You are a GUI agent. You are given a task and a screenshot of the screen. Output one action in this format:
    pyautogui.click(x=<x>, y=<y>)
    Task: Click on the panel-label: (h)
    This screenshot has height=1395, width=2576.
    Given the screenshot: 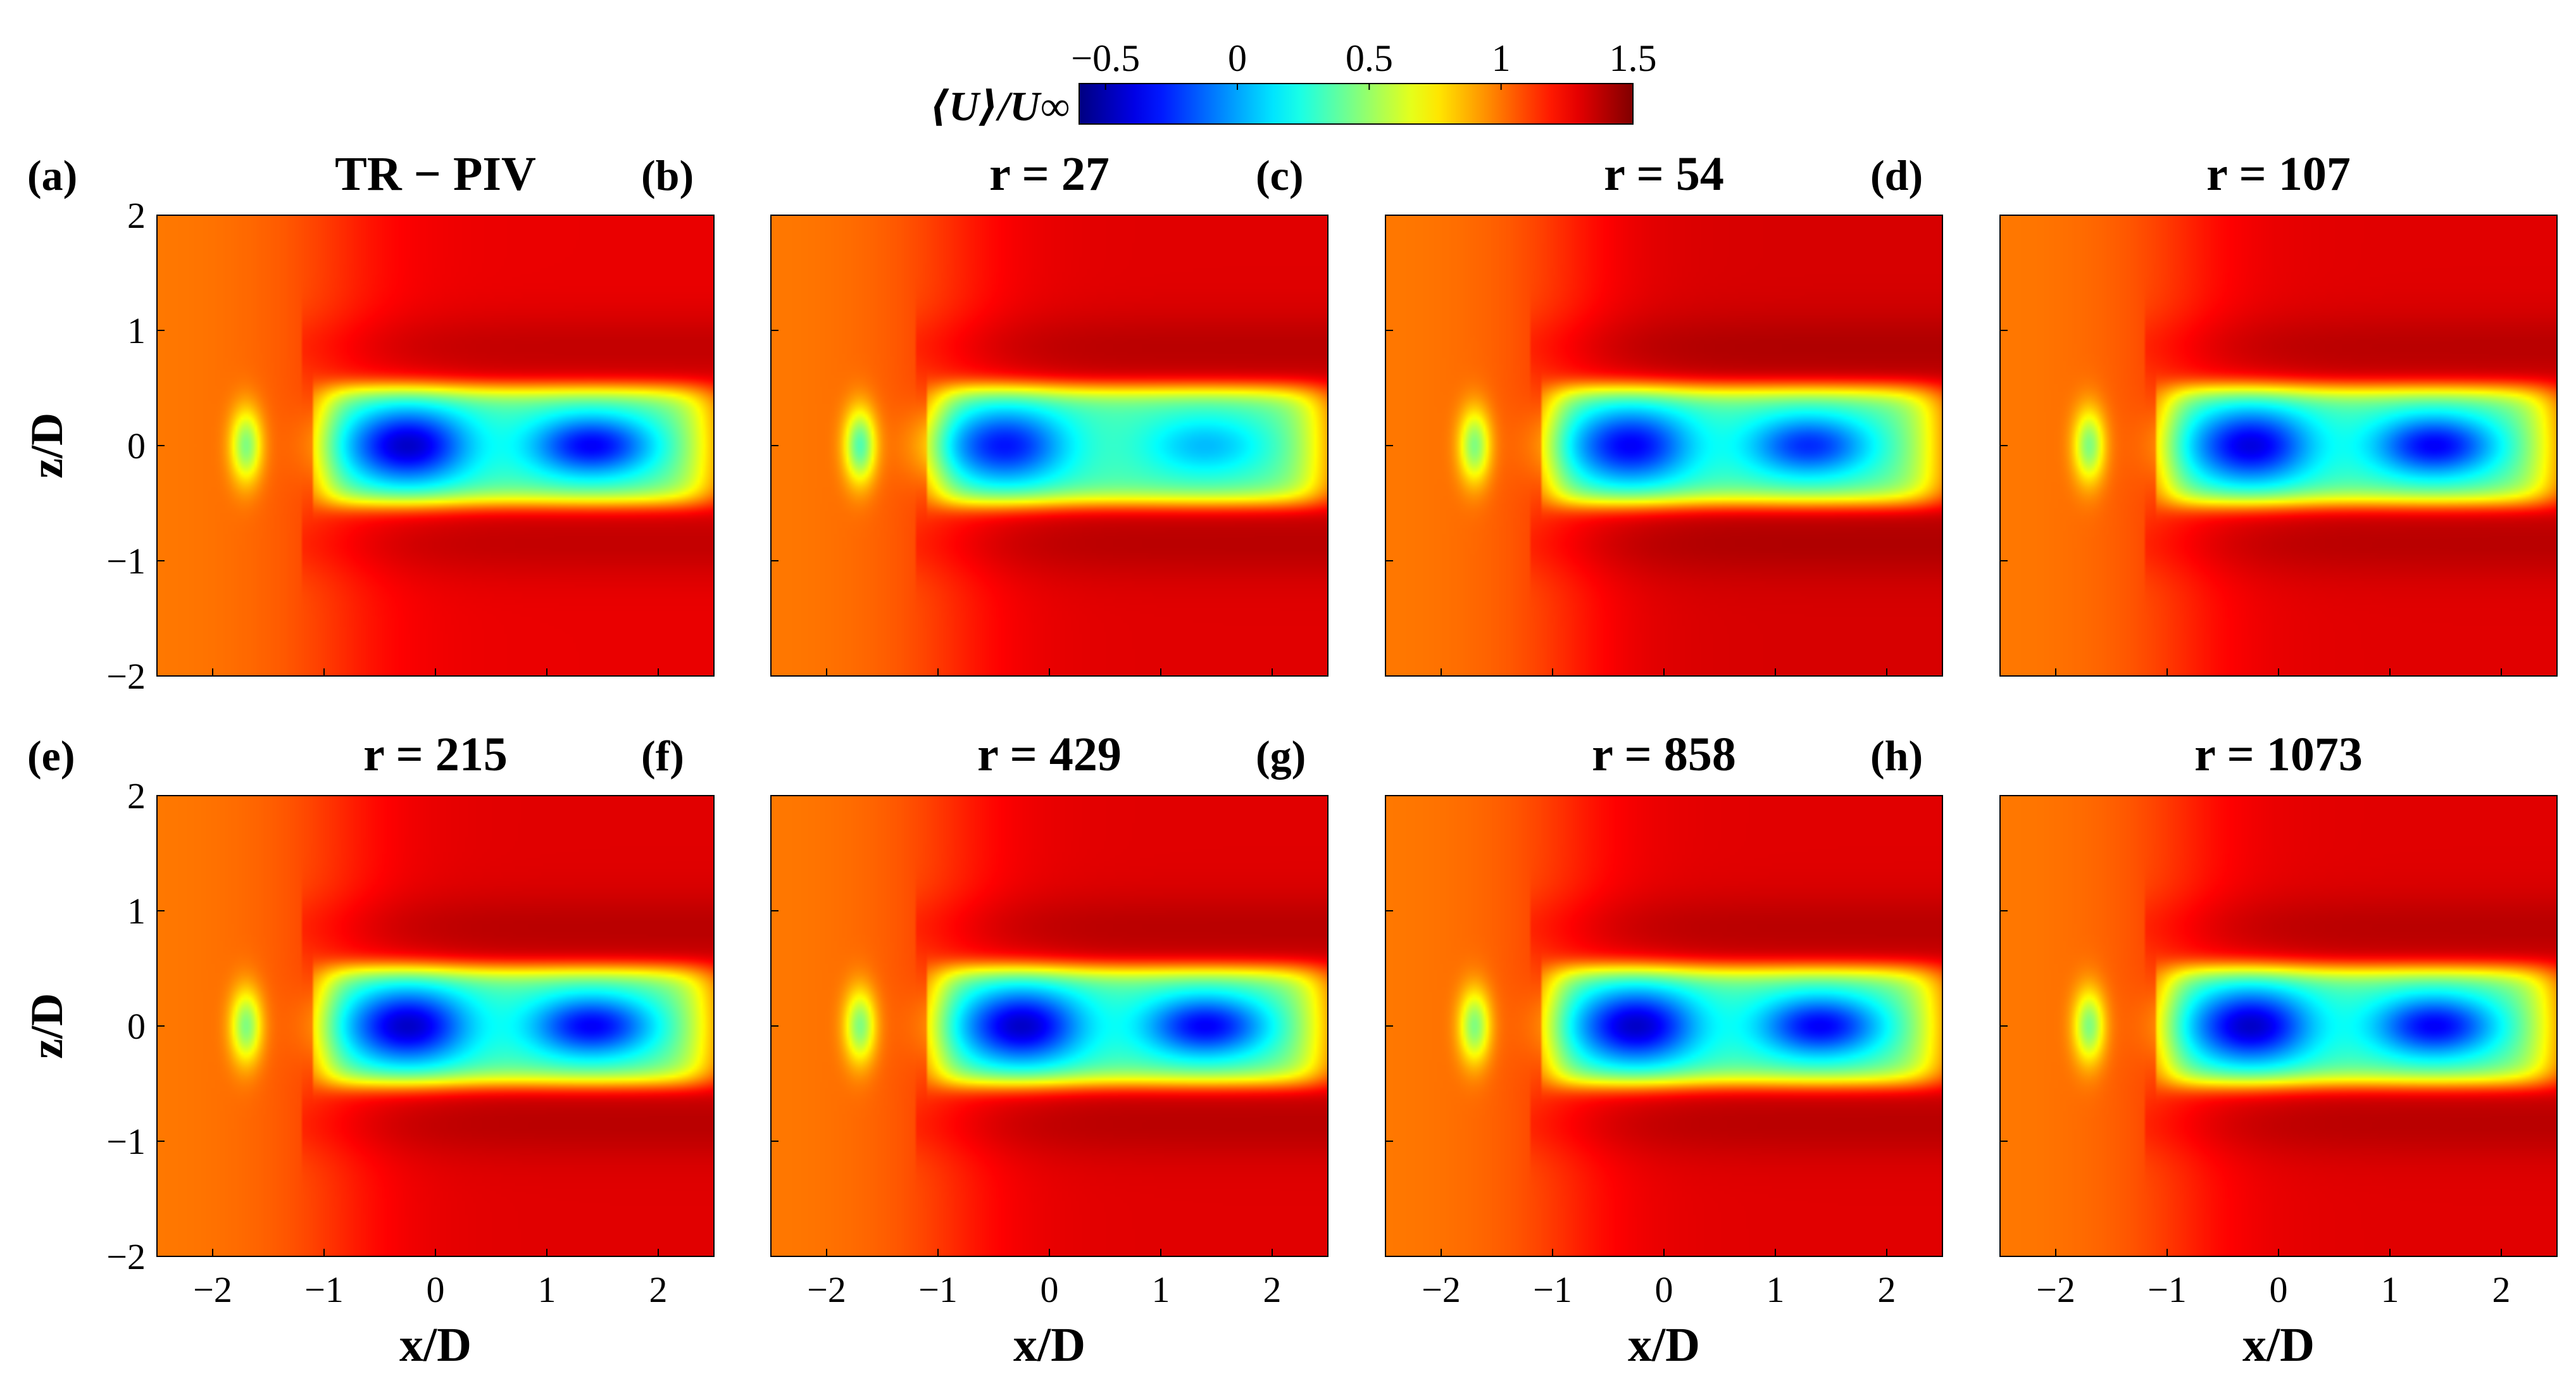 What is the action you would take?
    pyautogui.click(x=1896, y=756)
    